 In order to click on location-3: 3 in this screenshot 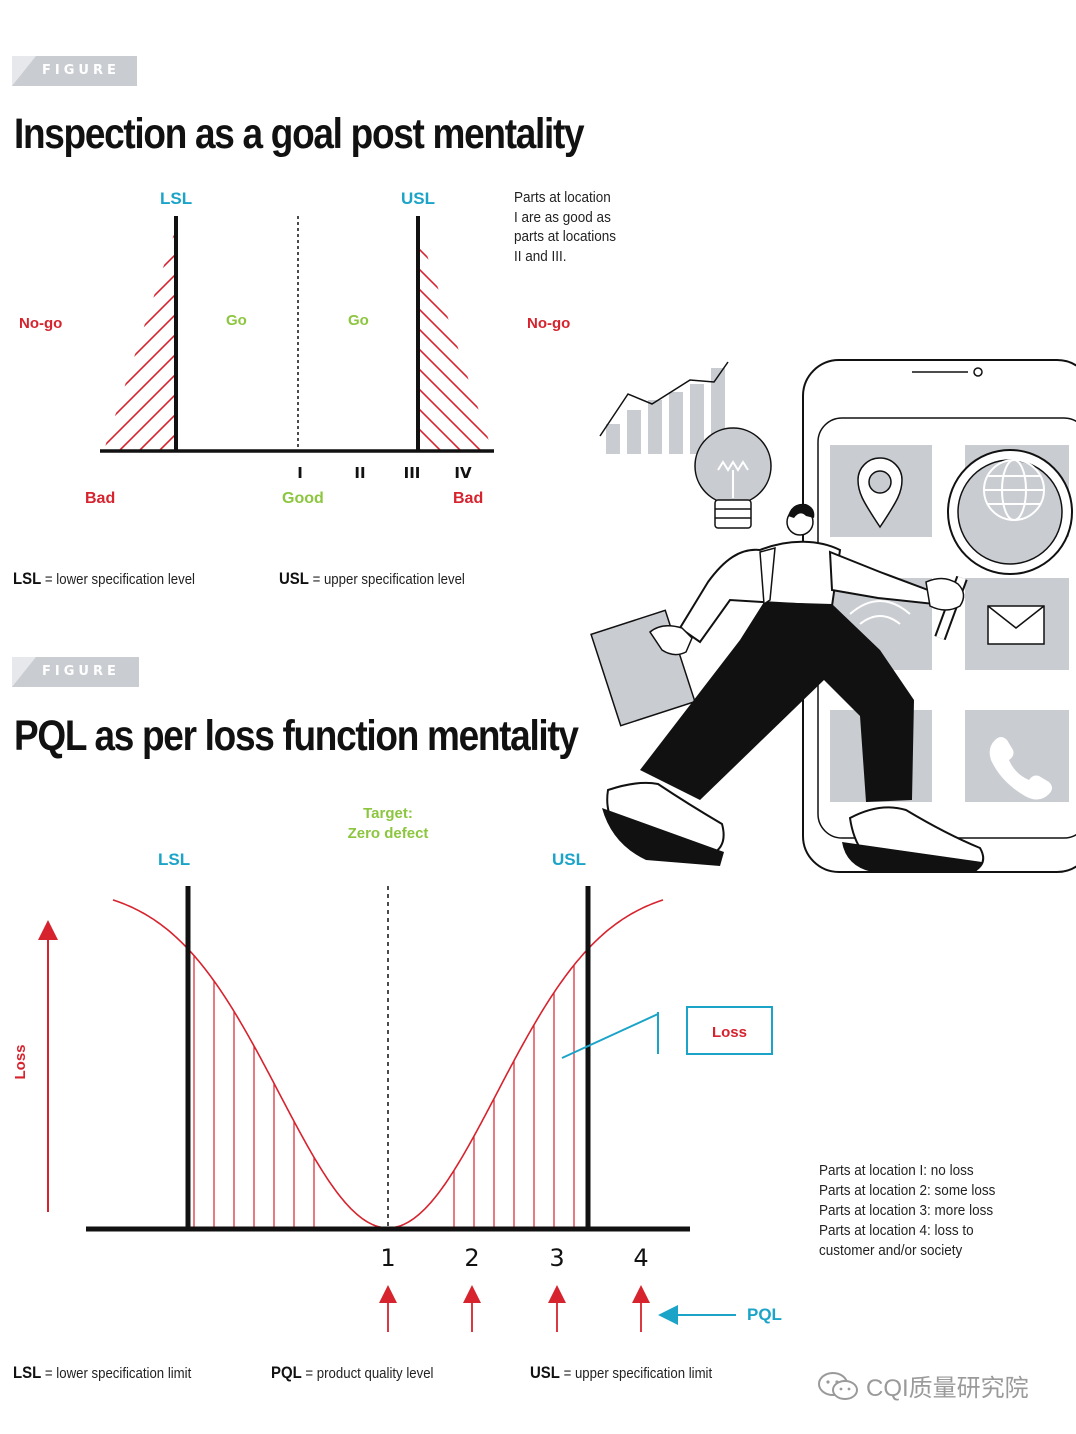, I will do `click(556, 1258)`.